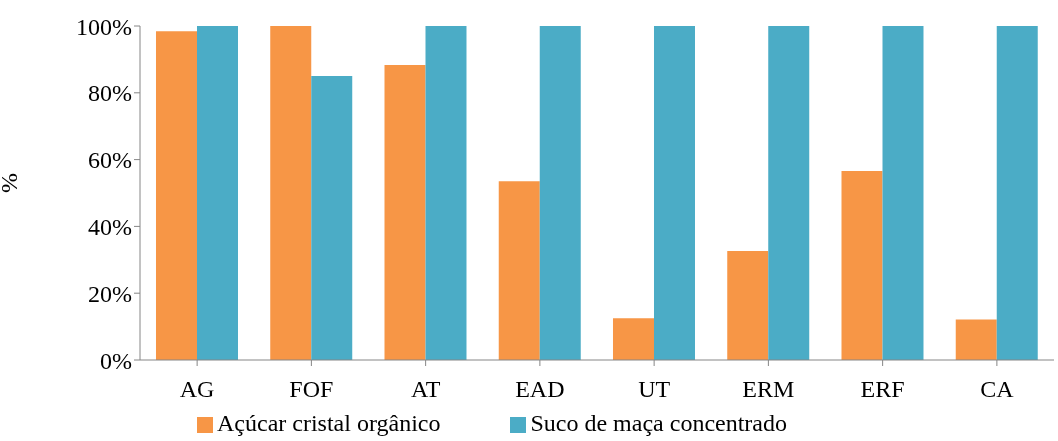 This screenshot has height=441, width=1058. I want to click on x-tick-label: UT, so click(654, 389).